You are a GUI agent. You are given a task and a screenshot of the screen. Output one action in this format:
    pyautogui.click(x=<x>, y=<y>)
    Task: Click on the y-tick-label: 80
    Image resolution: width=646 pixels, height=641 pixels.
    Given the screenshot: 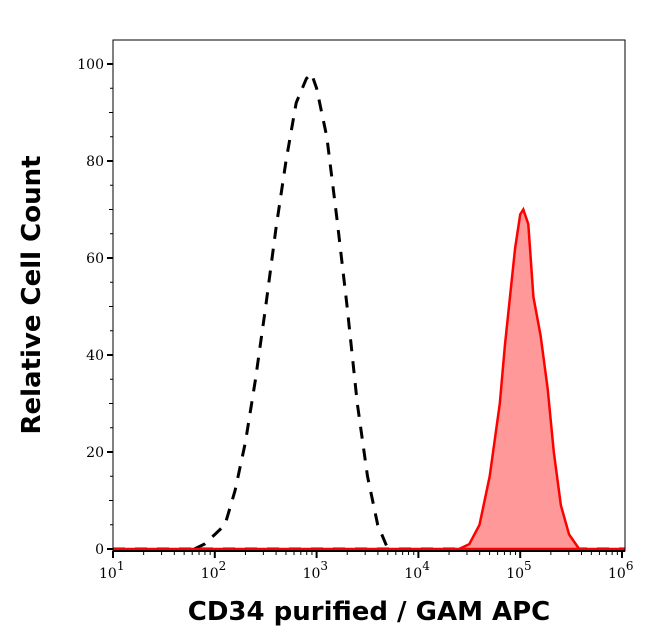 What is the action you would take?
    pyautogui.click(x=95, y=162)
    